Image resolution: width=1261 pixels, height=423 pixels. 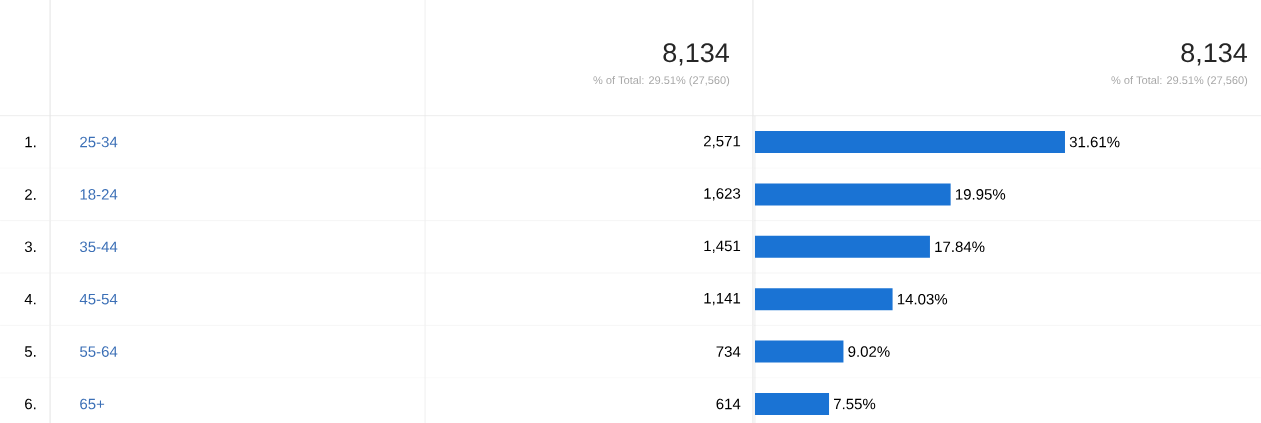 What do you see at coordinates (30, 351) in the screenshot?
I see `text: 5.` at bounding box center [30, 351].